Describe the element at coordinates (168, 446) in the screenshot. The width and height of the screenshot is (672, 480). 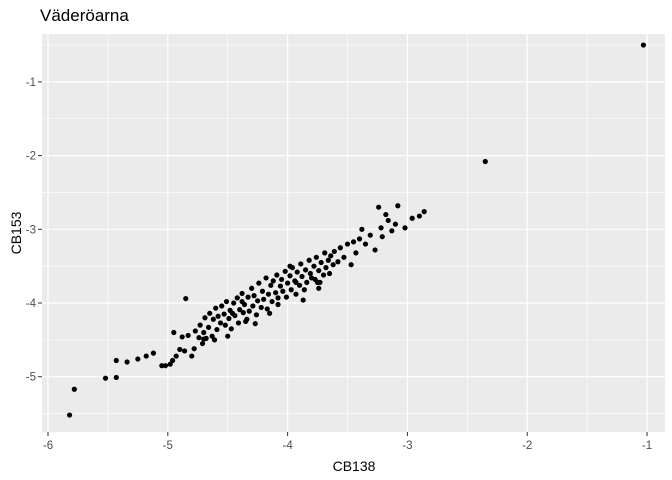
I see `x-tick-label: -5` at that location.